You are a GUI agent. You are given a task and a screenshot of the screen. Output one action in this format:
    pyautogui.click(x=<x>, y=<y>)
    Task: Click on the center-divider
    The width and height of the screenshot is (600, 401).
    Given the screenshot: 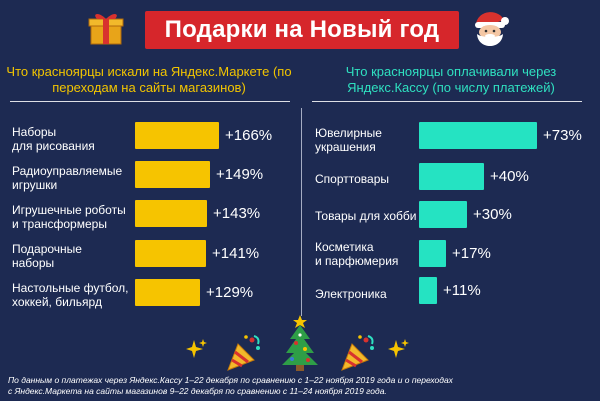 What is the action you would take?
    pyautogui.click(x=301, y=212)
    